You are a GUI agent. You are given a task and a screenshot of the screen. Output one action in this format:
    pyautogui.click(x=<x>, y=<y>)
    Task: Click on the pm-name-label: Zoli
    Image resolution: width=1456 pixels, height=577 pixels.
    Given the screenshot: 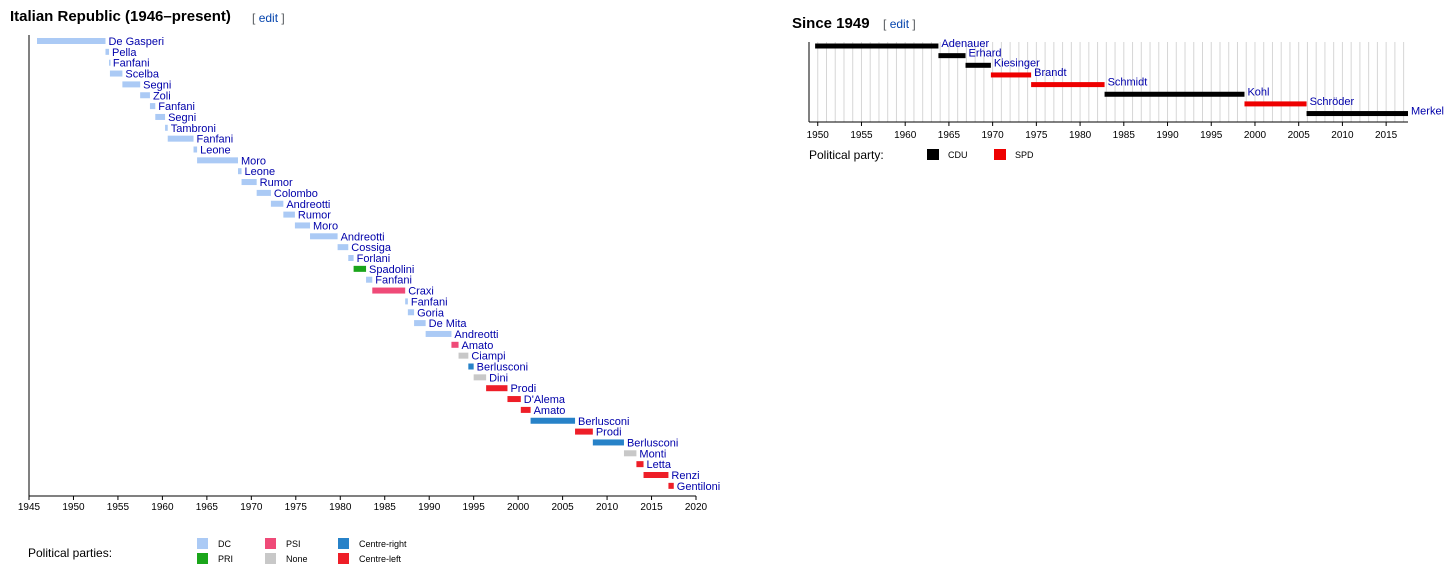 What is the action you would take?
    pyautogui.click(x=162, y=96)
    